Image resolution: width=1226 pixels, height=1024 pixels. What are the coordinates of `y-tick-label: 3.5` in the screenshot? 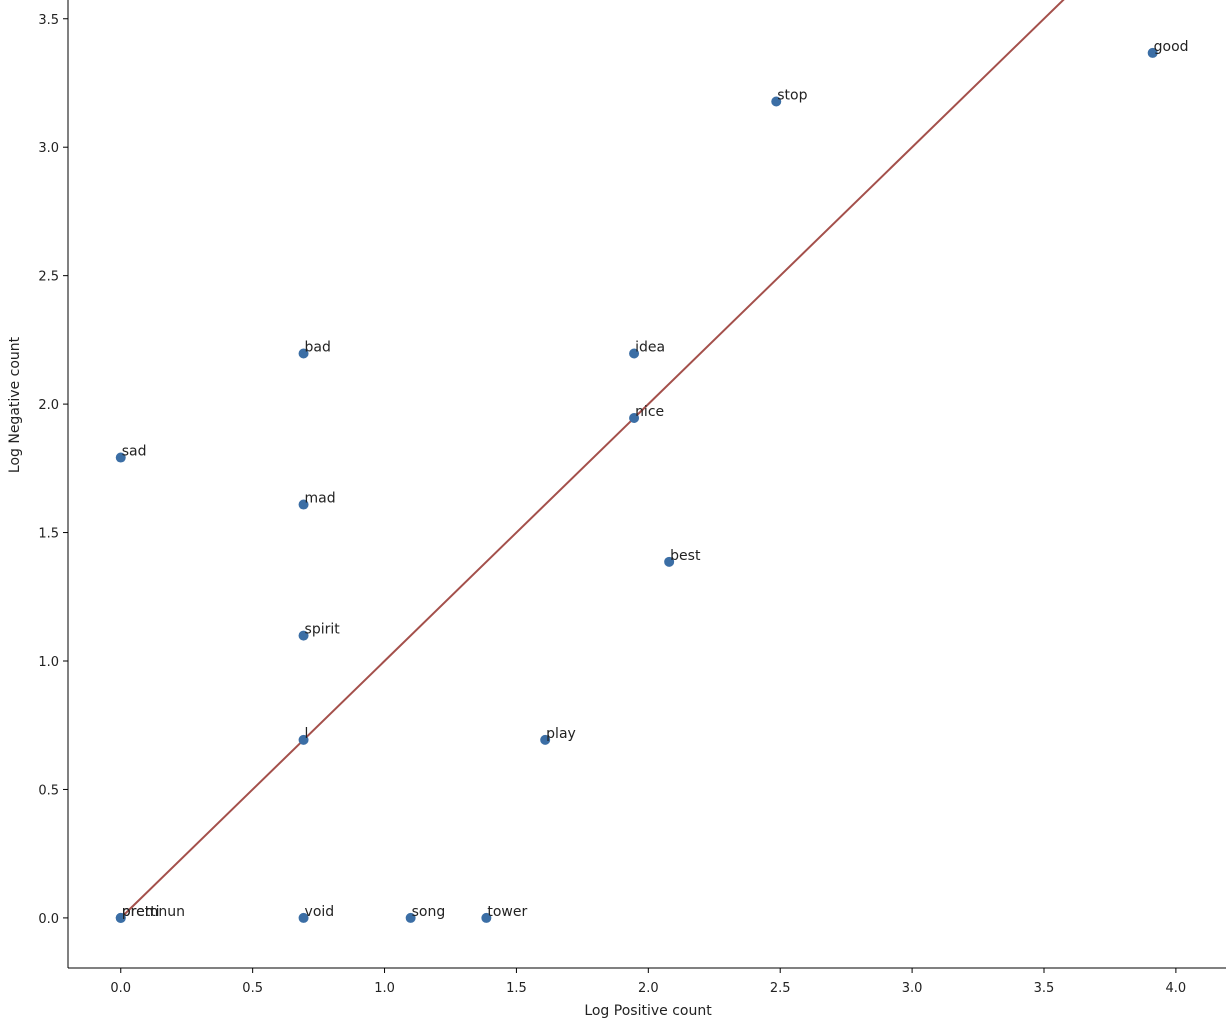 It's located at (48, 20).